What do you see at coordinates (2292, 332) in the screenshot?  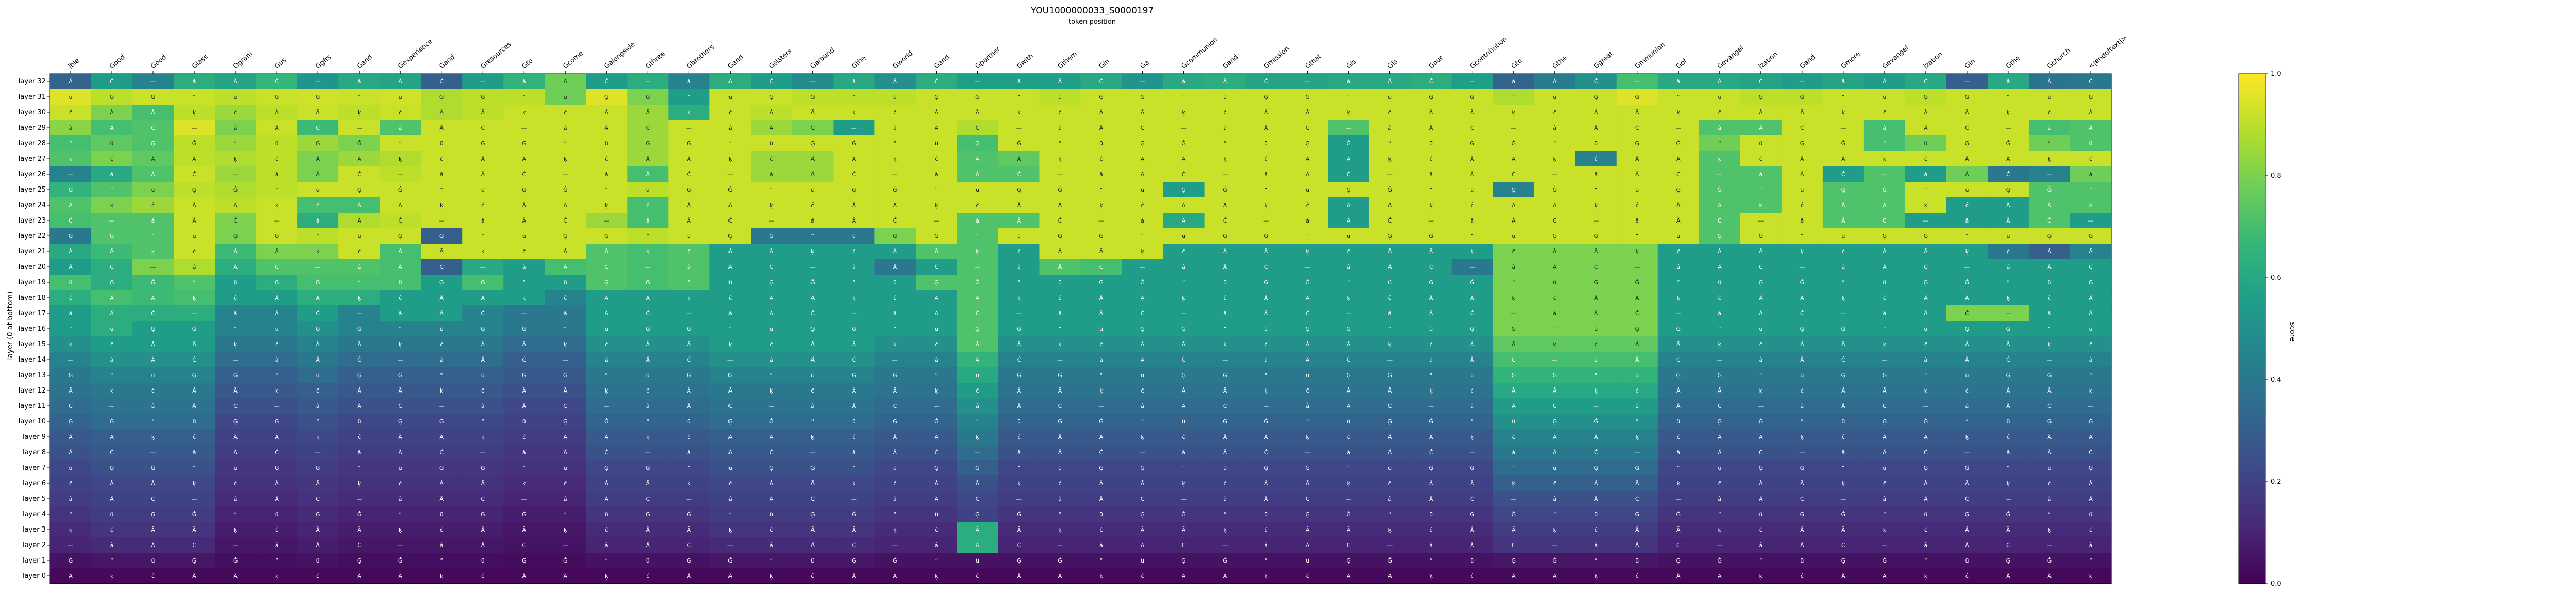 I see `colorbar-label: score` at bounding box center [2292, 332].